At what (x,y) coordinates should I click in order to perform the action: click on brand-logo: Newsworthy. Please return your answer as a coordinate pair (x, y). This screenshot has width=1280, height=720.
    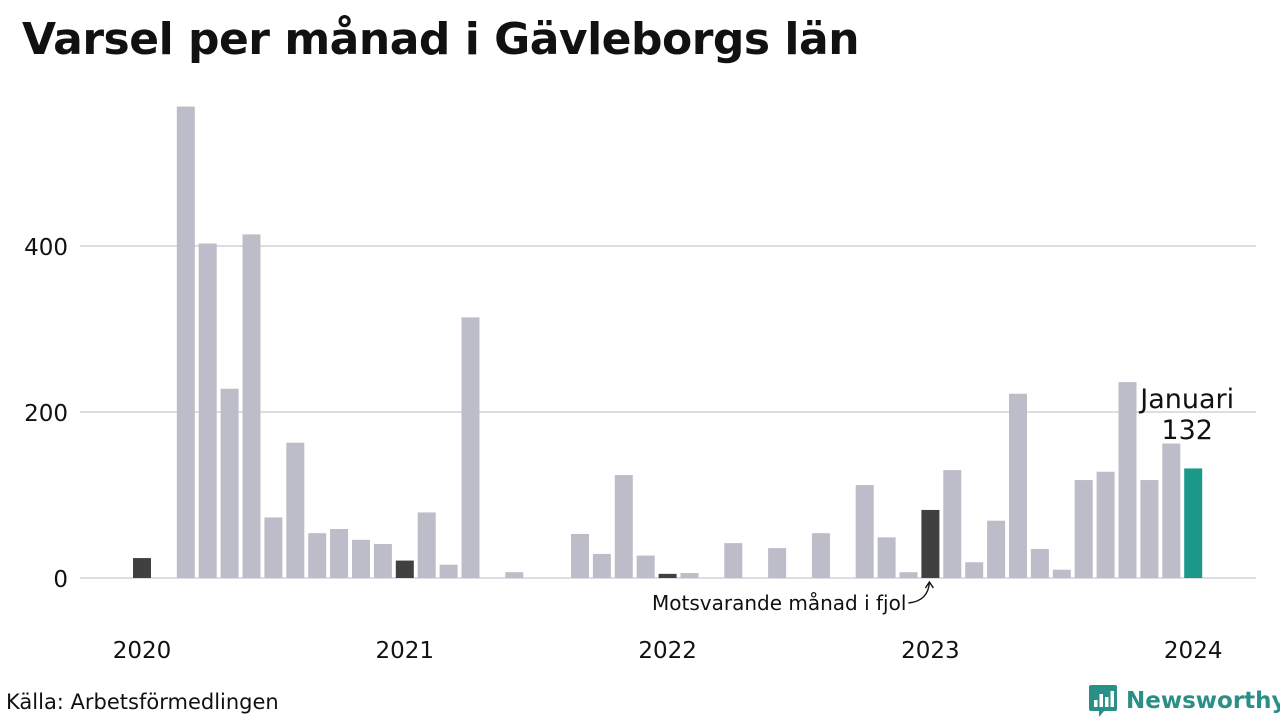
    Looking at the image, I should click on (1184, 701).